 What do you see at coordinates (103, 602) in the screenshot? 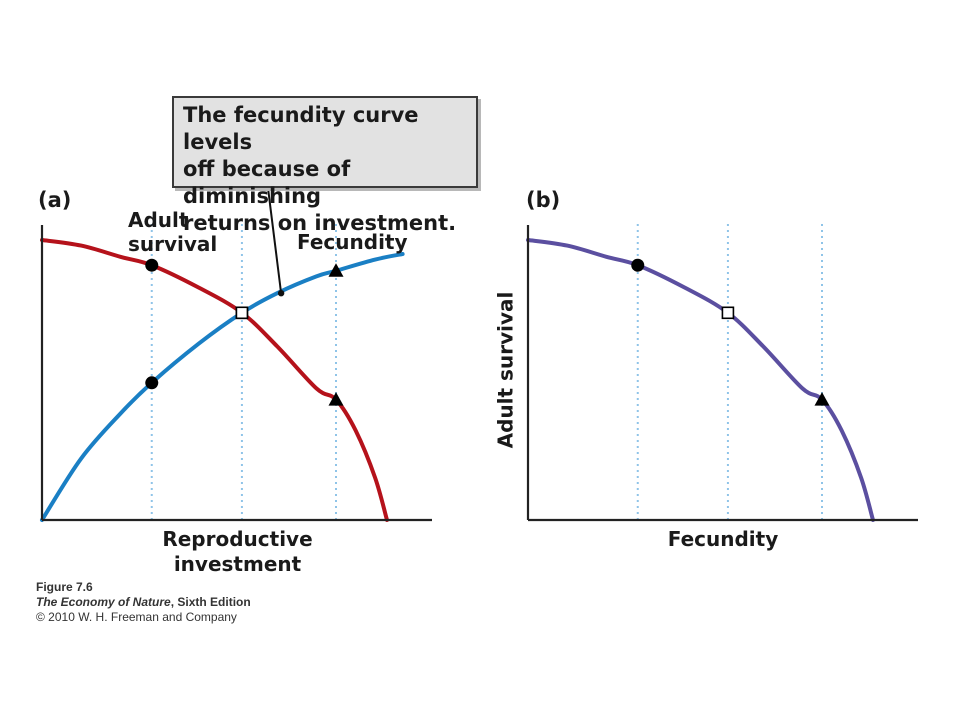
I see `book-title: The Economy of Nature` at bounding box center [103, 602].